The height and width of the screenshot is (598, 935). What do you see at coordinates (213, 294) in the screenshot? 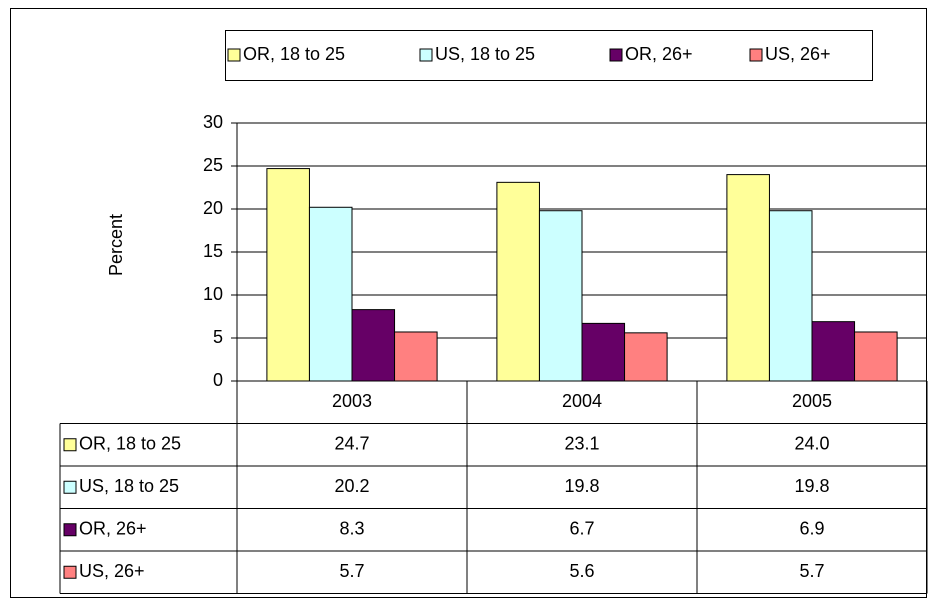
I see `y-tick-label: 10` at bounding box center [213, 294].